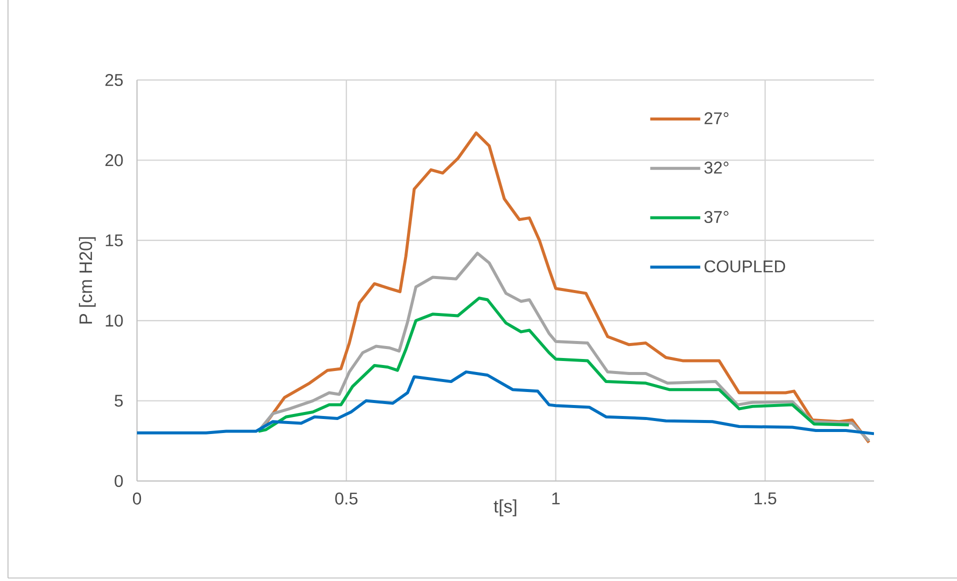 Image resolution: width=957 pixels, height=581 pixels. Describe the element at coordinates (118, 400) in the screenshot. I see `y-tick-label: 5` at that location.